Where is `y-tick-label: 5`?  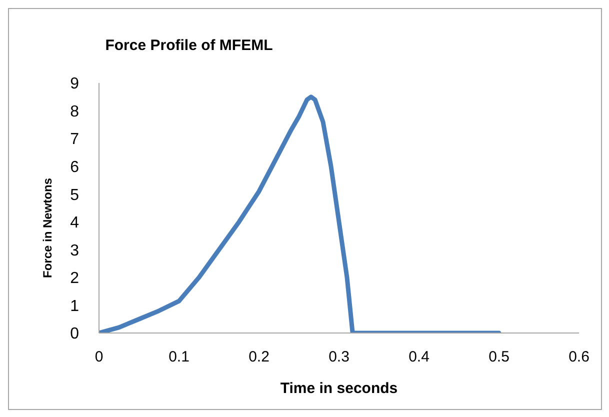
y-tick-label: 5 is located at coordinates (75, 195).